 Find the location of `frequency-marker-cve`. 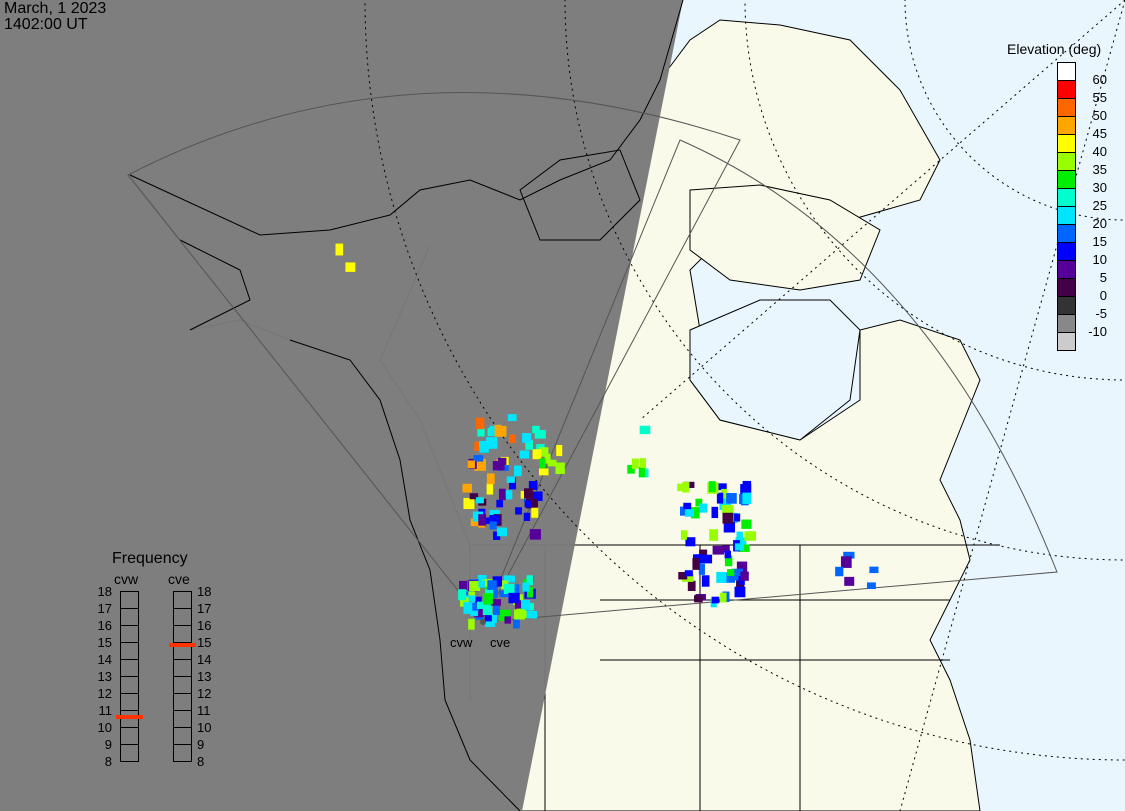

frequency-marker-cve is located at coordinates (182, 645).